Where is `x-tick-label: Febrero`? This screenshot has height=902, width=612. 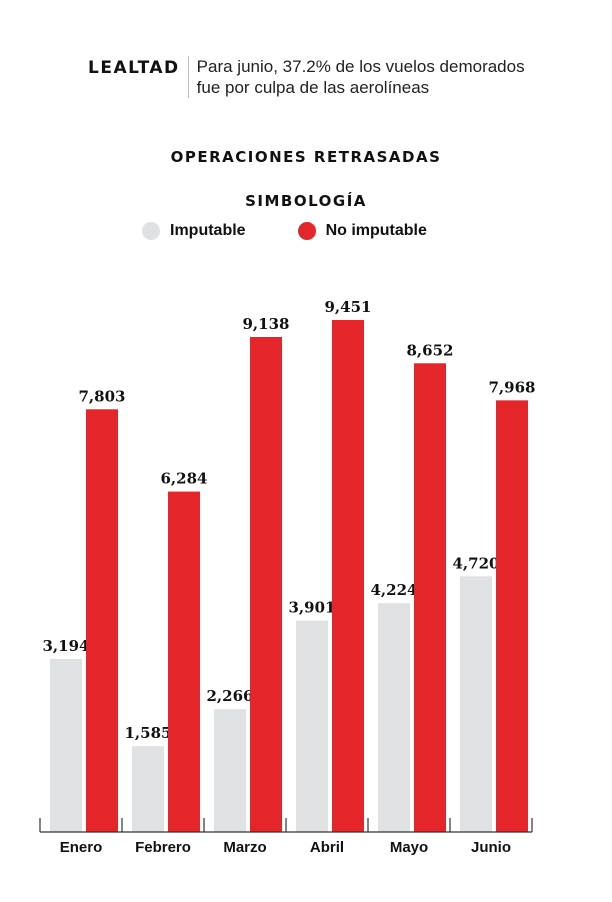 x-tick-label: Febrero is located at coordinates (163, 847).